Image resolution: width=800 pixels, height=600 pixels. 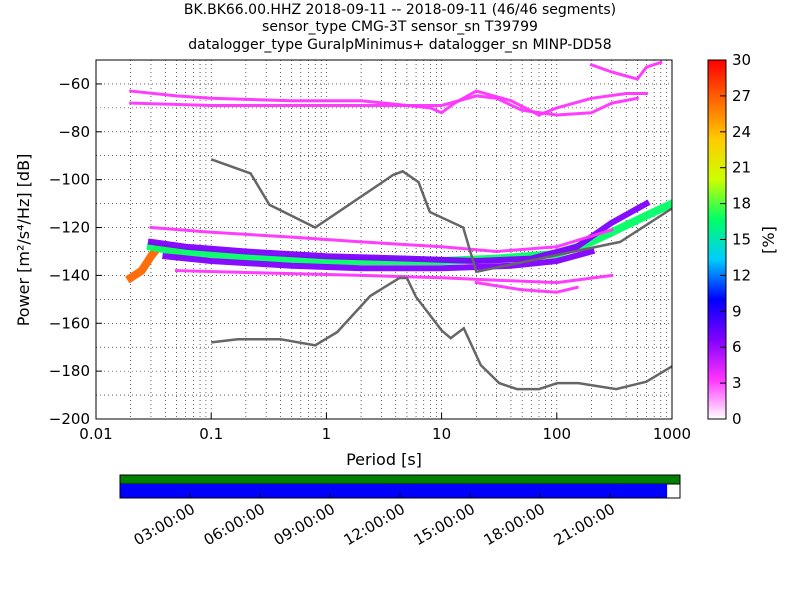 What do you see at coordinates (384, 459) in the screenshot?
I see `x-axis-label: Period [s]` at bounding box center [384, 459].